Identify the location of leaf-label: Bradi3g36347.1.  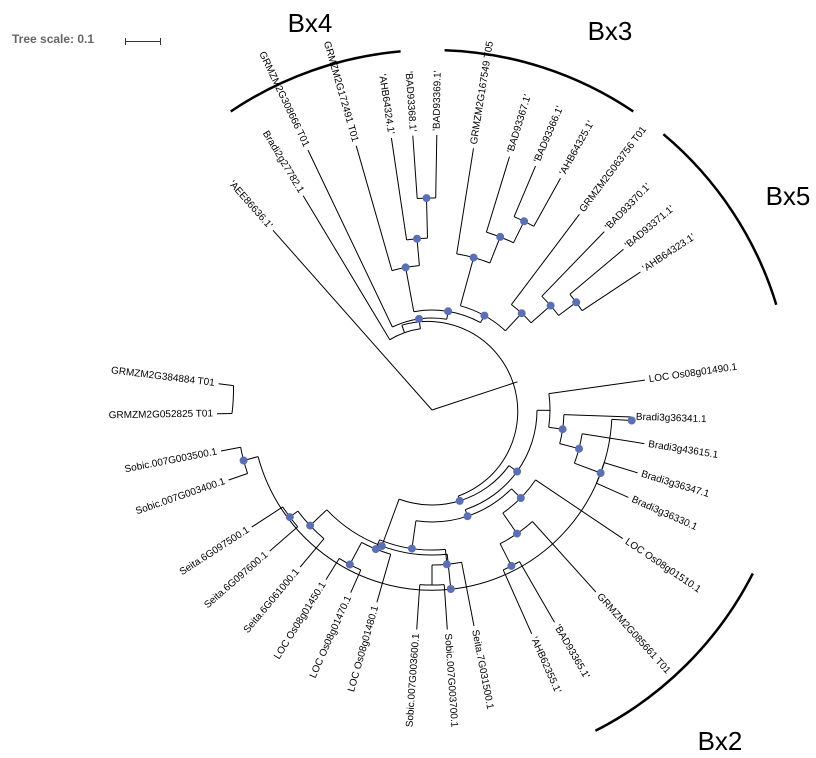
(675, 484).